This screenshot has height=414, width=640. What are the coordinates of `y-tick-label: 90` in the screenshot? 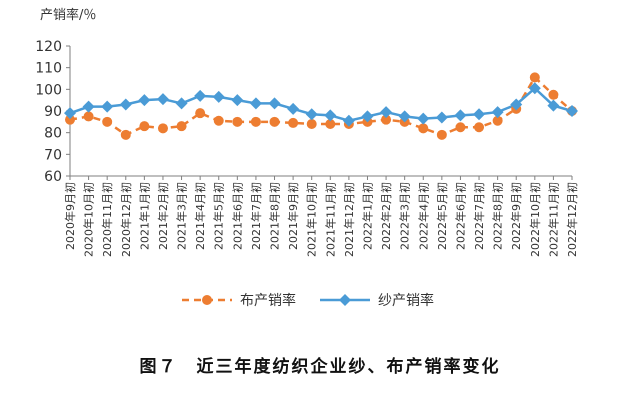 It's located at (53, 112).